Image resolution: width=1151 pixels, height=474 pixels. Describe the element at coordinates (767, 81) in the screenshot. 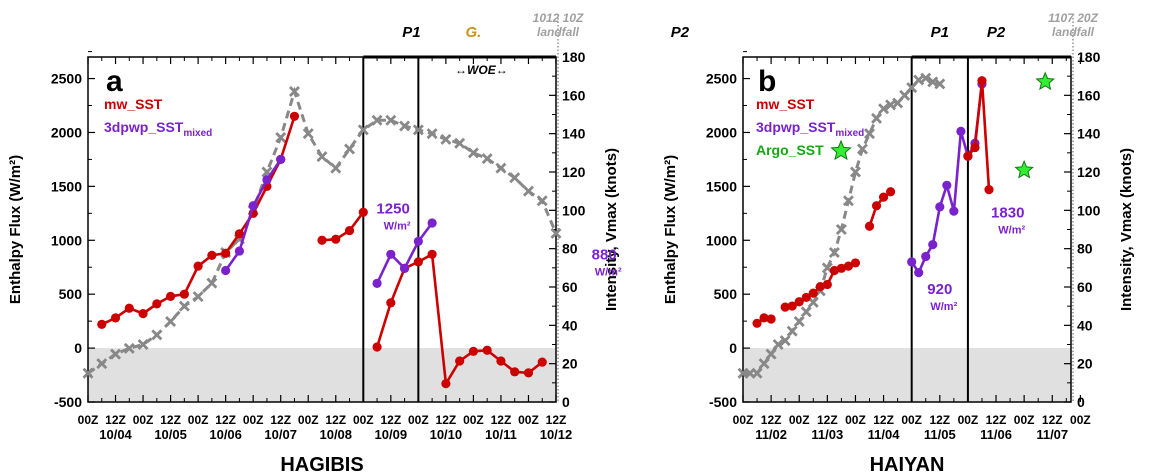

I see `panel-label: b` at that location.